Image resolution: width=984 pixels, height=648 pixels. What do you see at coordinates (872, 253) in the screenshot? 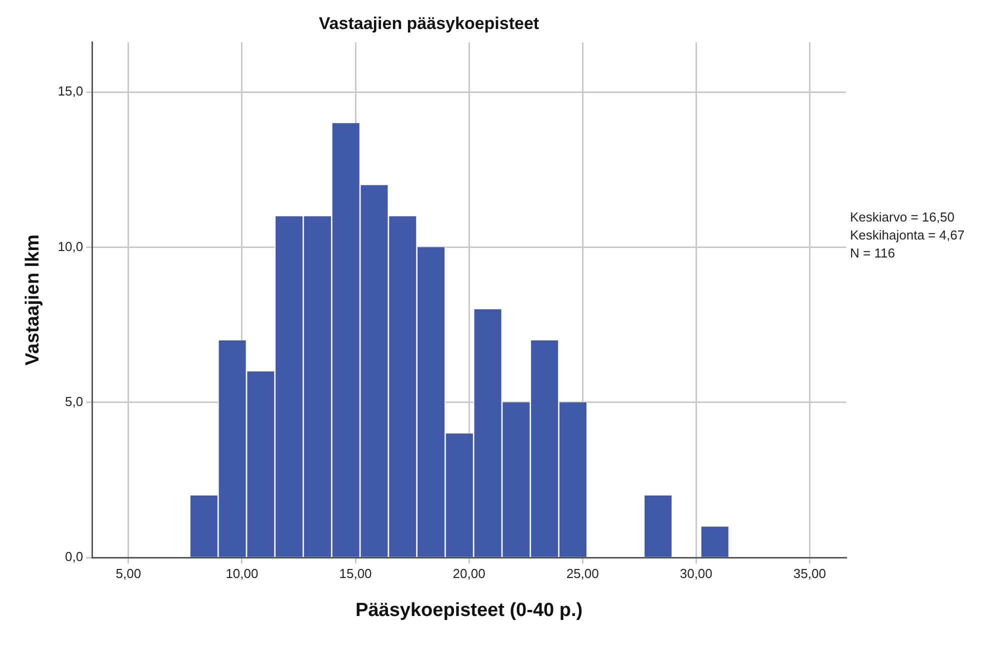
I see `text: N = 116` at bounding box center [872, 253].